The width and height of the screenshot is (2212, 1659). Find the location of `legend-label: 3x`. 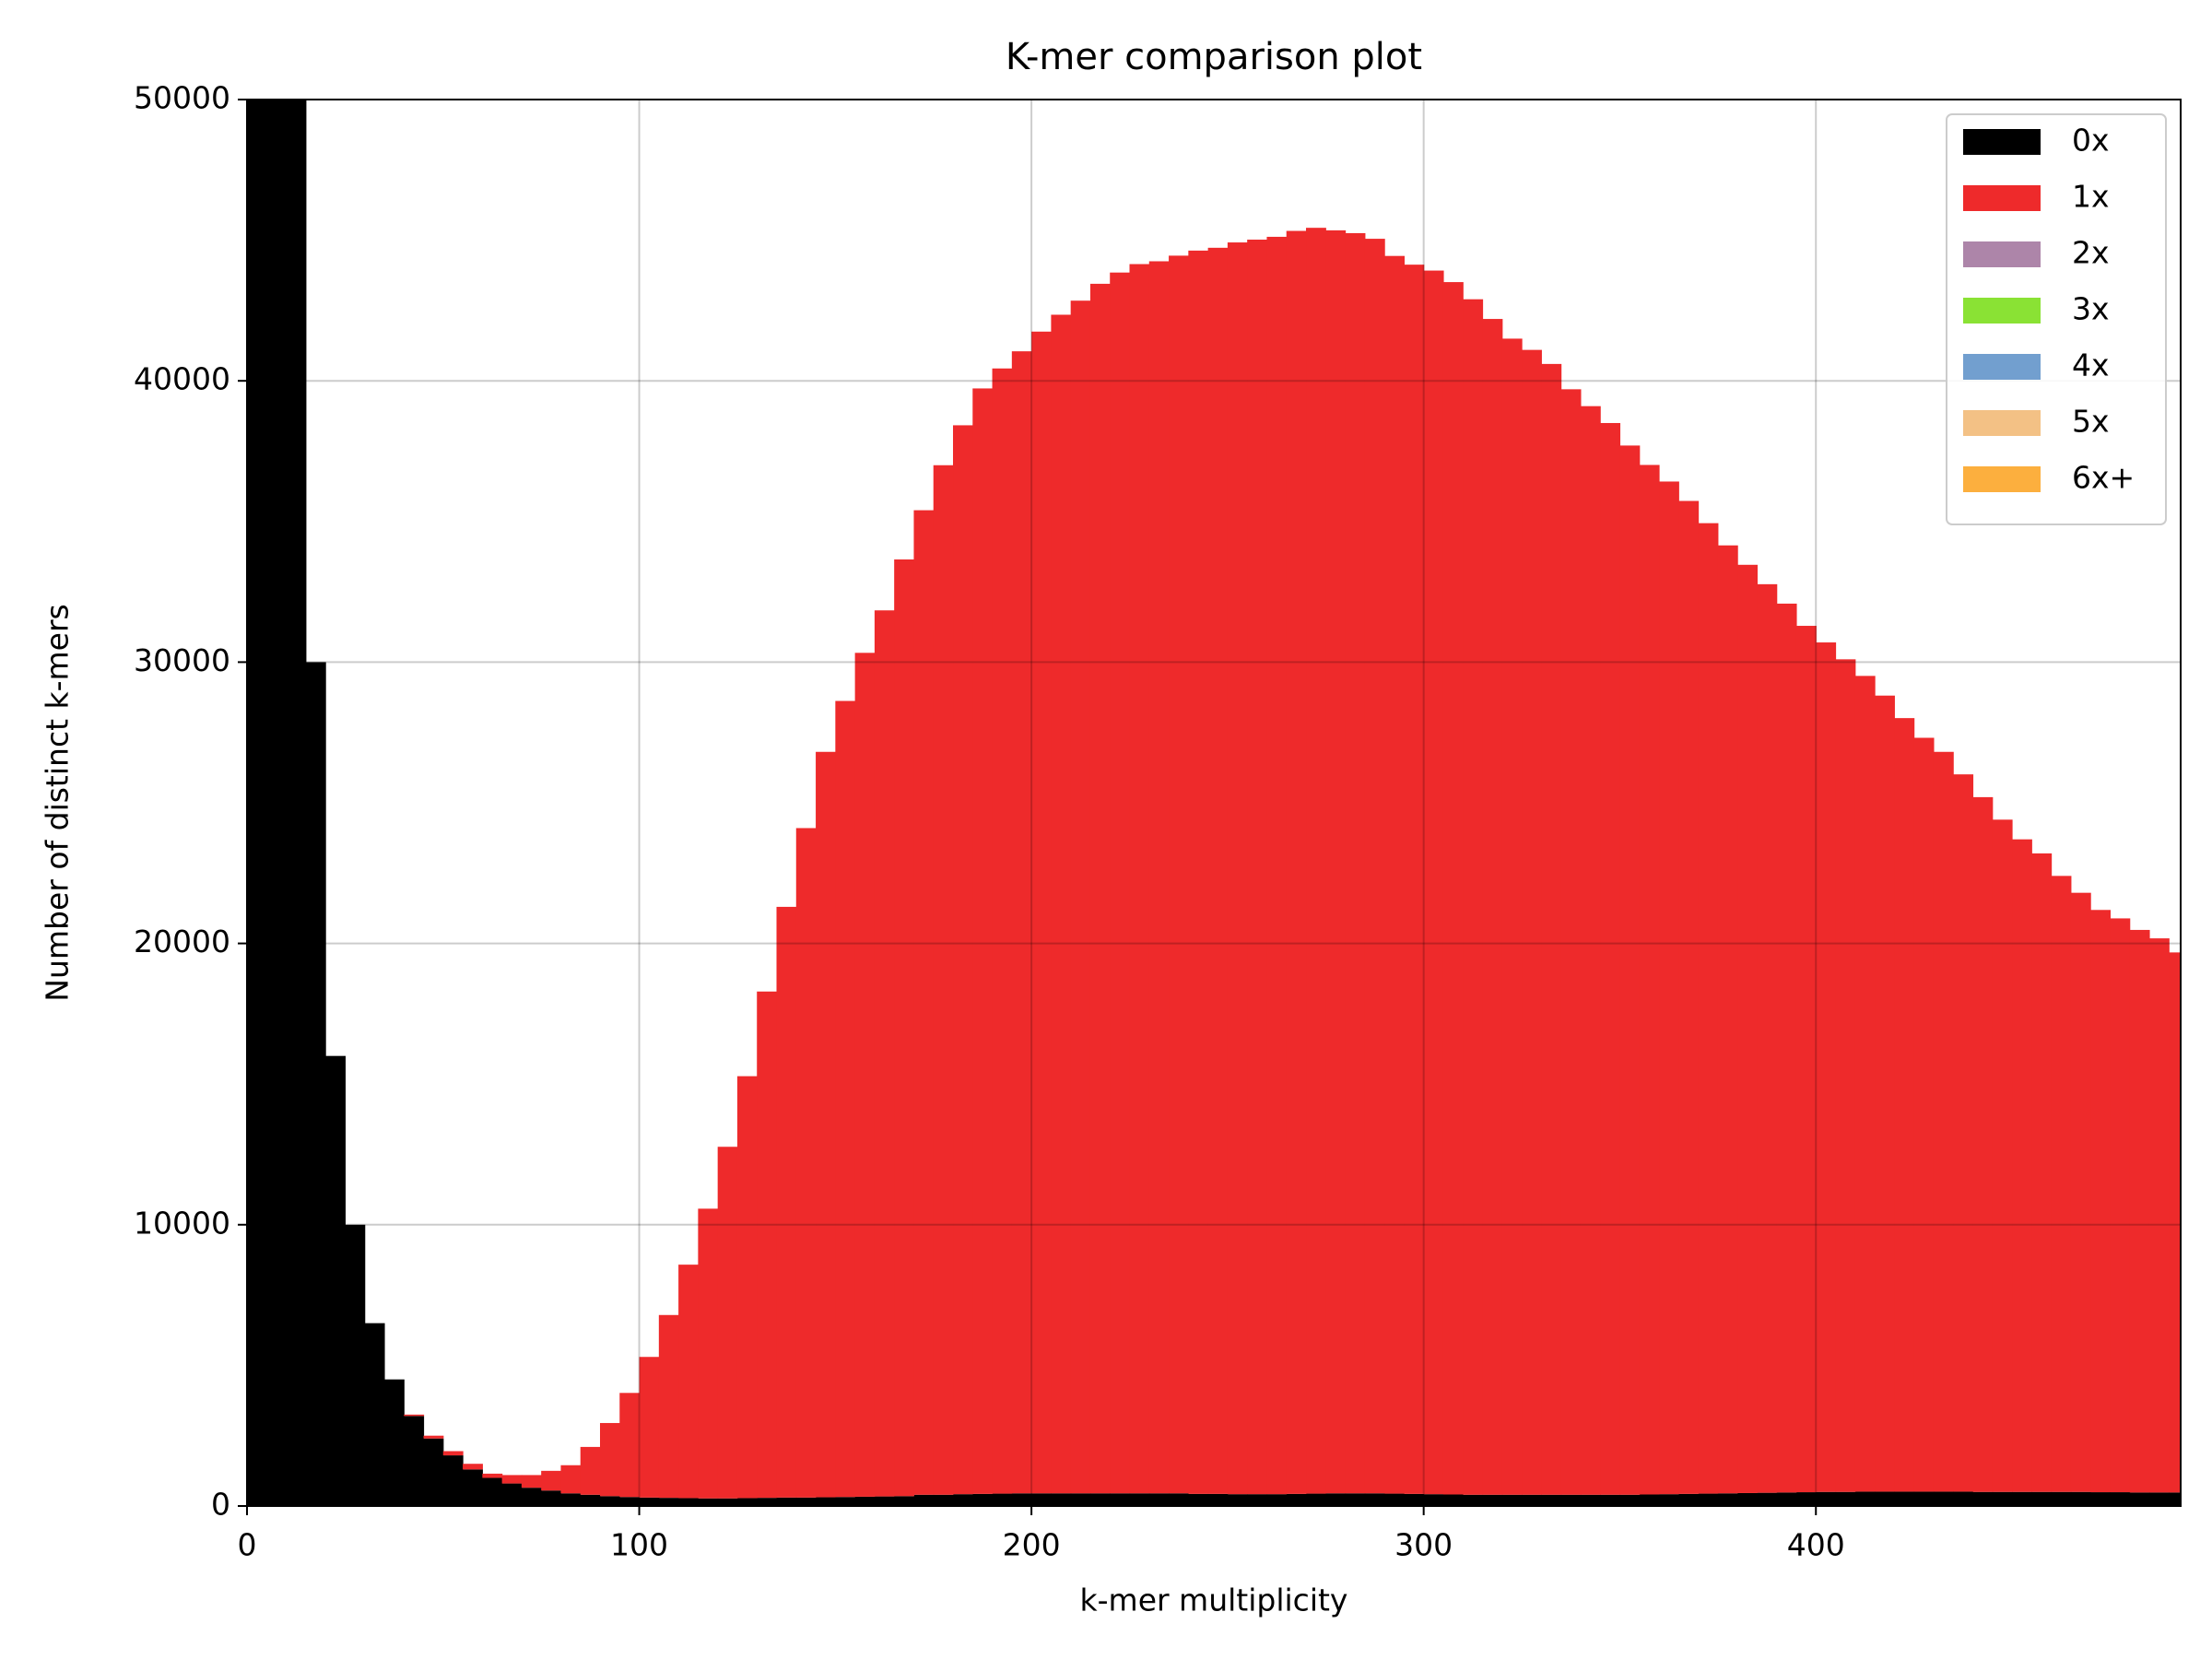

legend-label: 3x is located at coordinates (2091, 309).